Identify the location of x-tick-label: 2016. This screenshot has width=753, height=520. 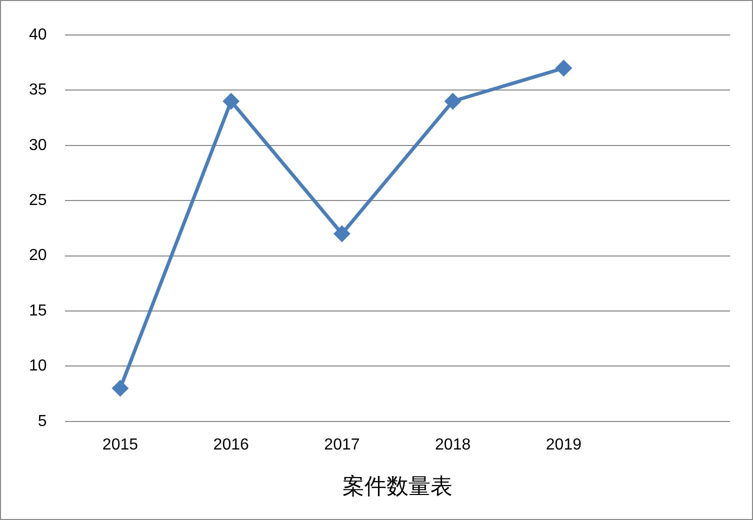
(231, 445).